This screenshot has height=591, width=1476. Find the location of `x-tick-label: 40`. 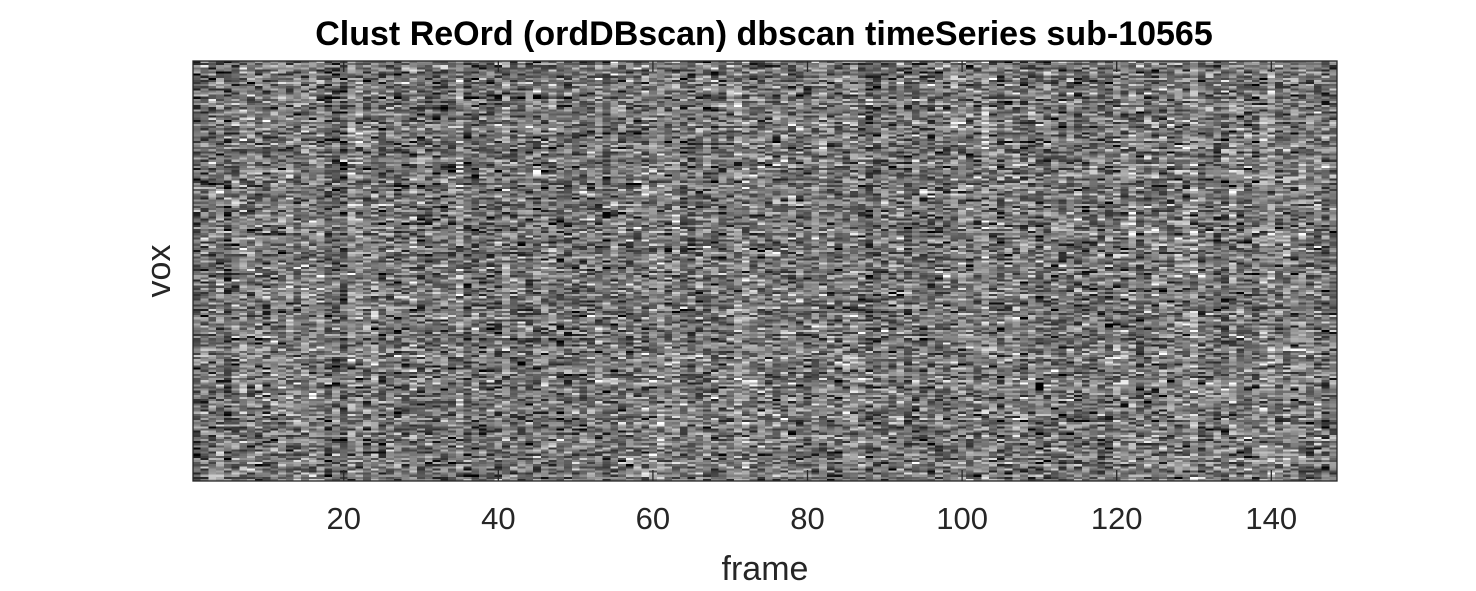

x-tick-label: 40 is located at coordinates (498, 518).